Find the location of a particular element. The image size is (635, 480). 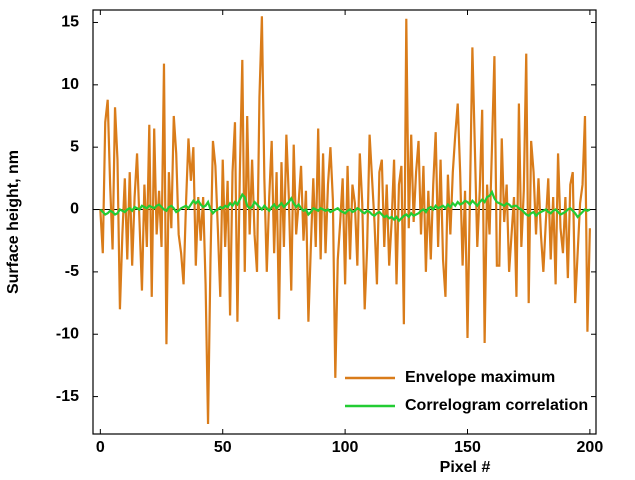

x-tick-label: 150 is located at coordinates (467, 447).